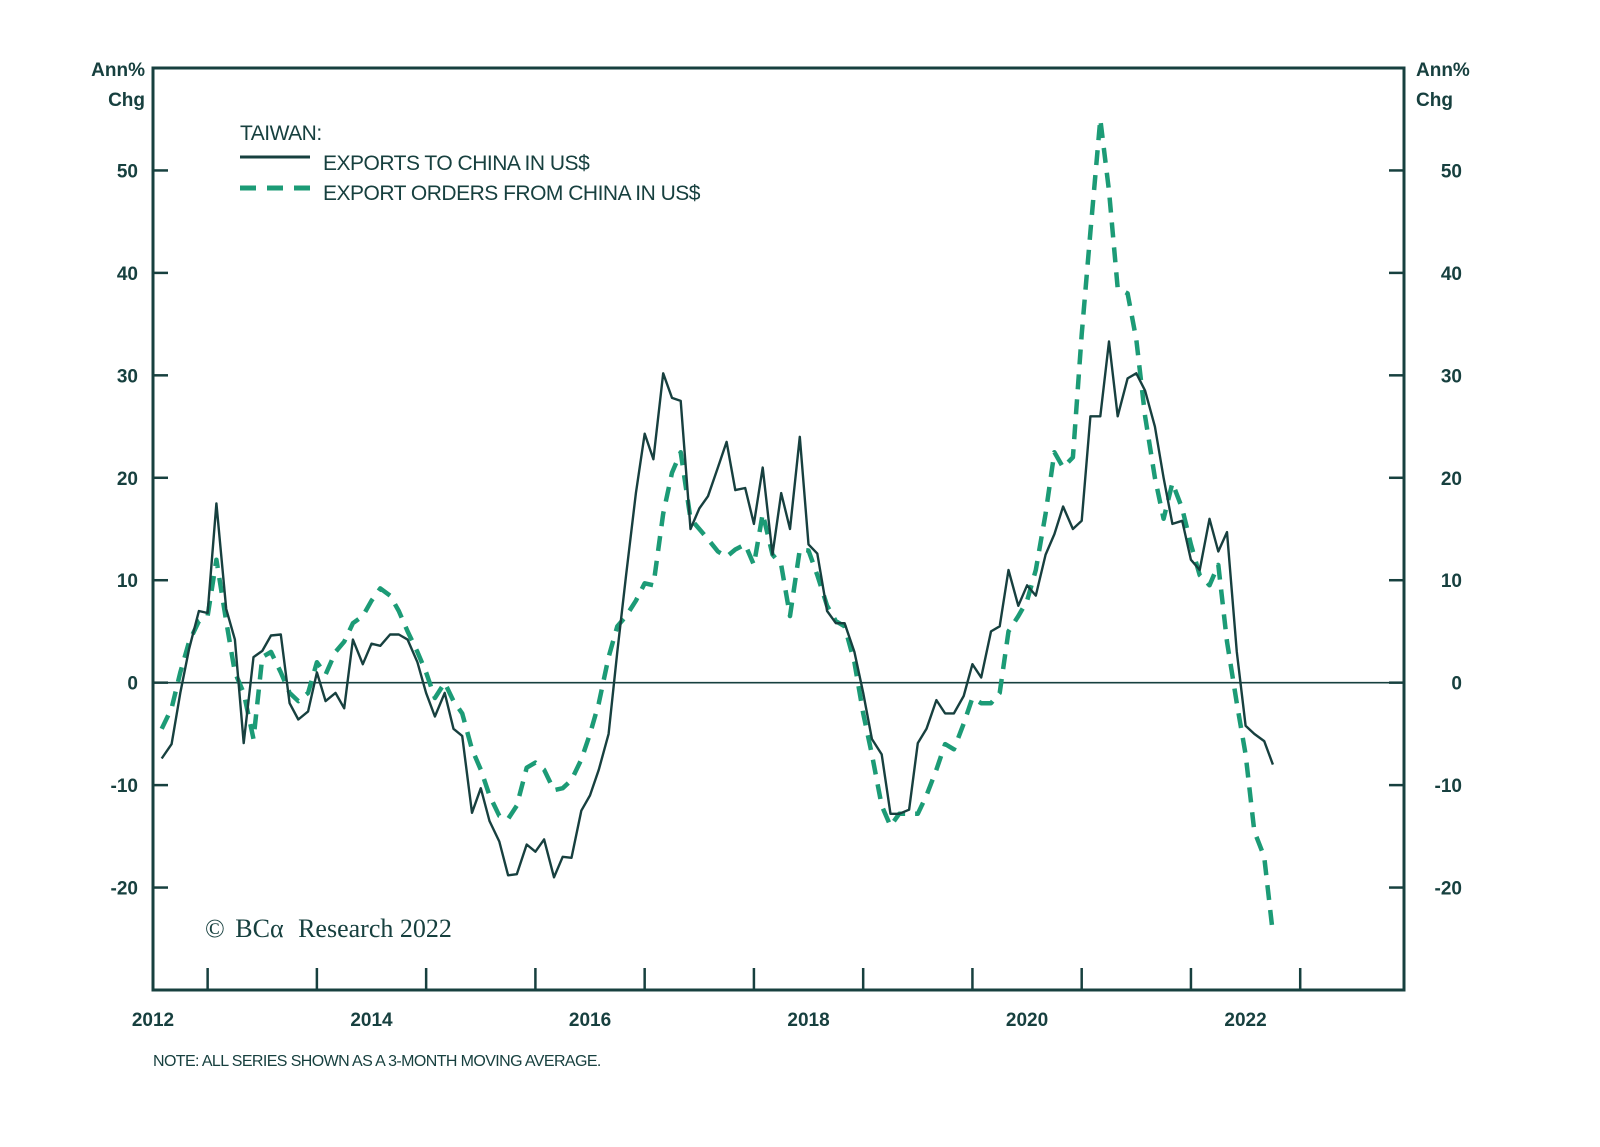  Describe the element at coordinates (375, 928) in the screenshot. I see `copyright-label: Research 2022` at that location.